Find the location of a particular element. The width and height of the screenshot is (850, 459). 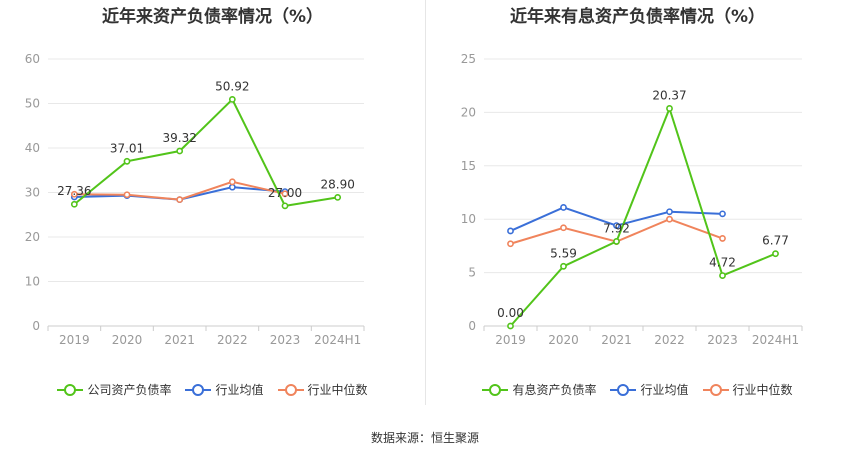

data-source-note: 数据来源：恒生聚源 is located at coordinates (424, 438).